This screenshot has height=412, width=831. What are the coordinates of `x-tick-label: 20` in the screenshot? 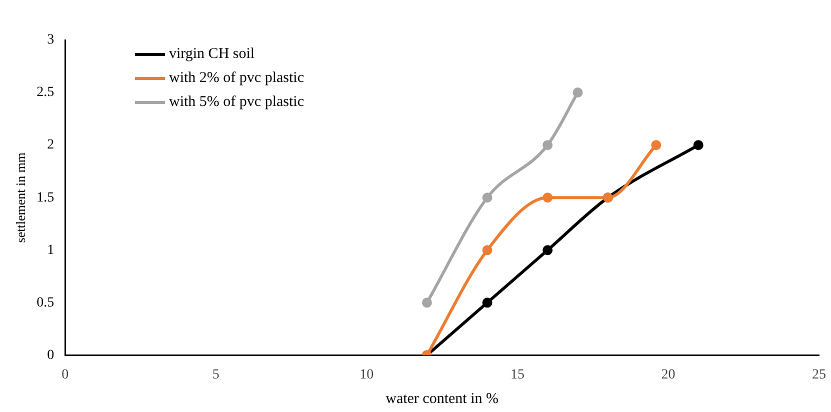 It's located at (668, 374).